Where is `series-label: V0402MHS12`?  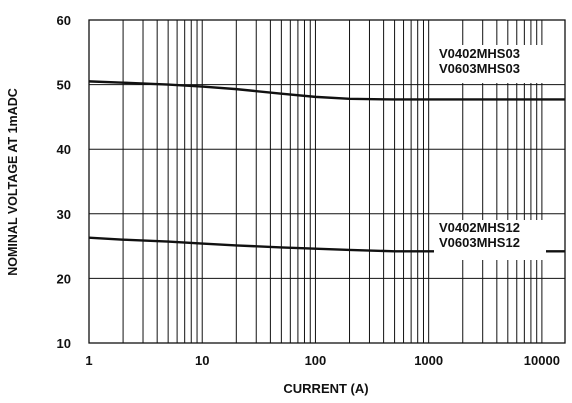
series-label: V0402MHS12 is located at coordinates (479, 227).